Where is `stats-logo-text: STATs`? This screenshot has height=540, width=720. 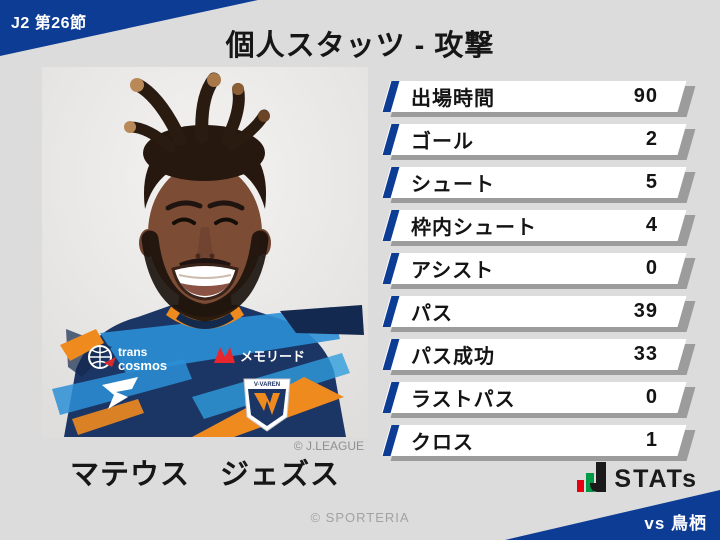
stats-logo-text: STATs is located at coordinates (656, 479).